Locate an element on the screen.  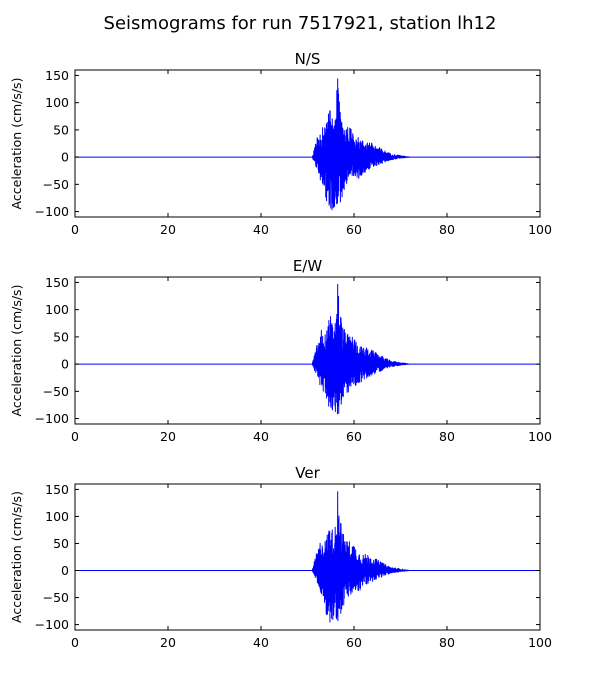
subplot-title-ns: N/S is located at coordinates (308, 59).